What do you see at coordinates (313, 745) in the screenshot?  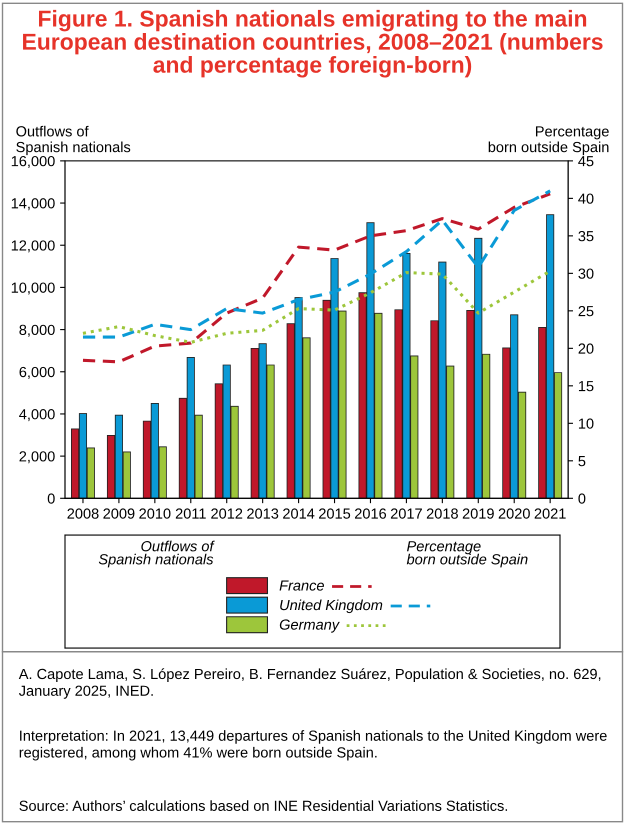 I see `text: Interpretation: In 2021, 13,449 departures of Spanish nationals to the United Kingdom were registered, among whom 41% were born outside Spain.` at bounding box center [313, 745].